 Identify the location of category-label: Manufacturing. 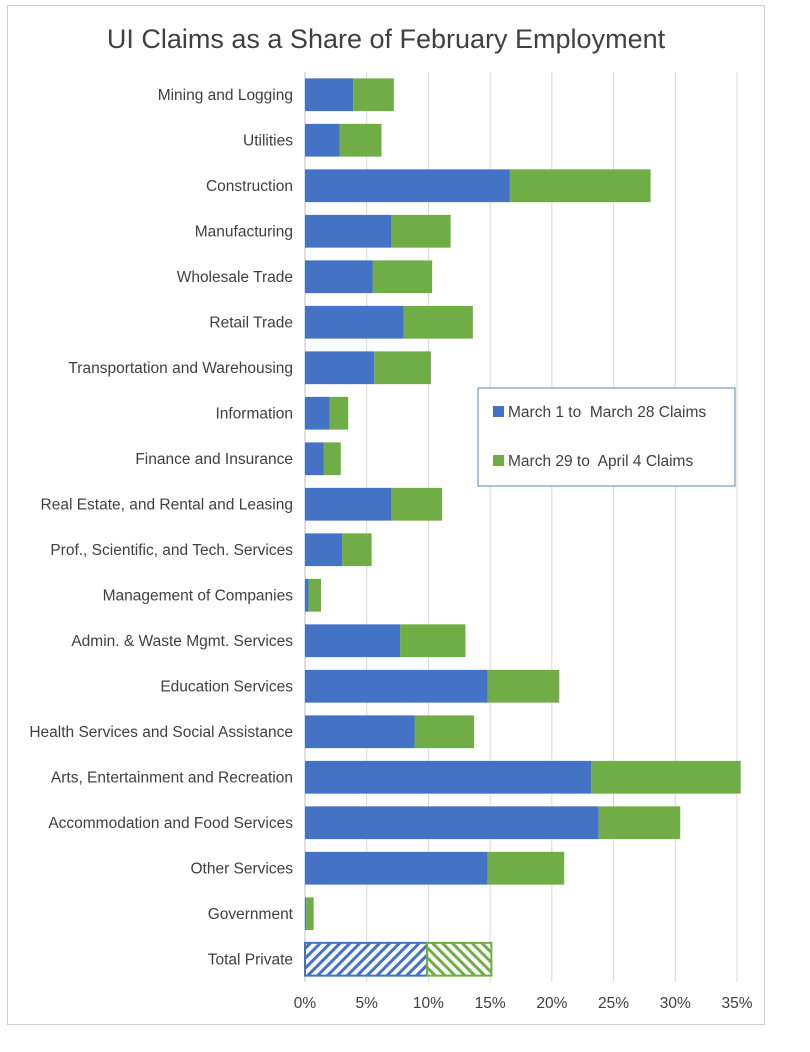
(244, 231).